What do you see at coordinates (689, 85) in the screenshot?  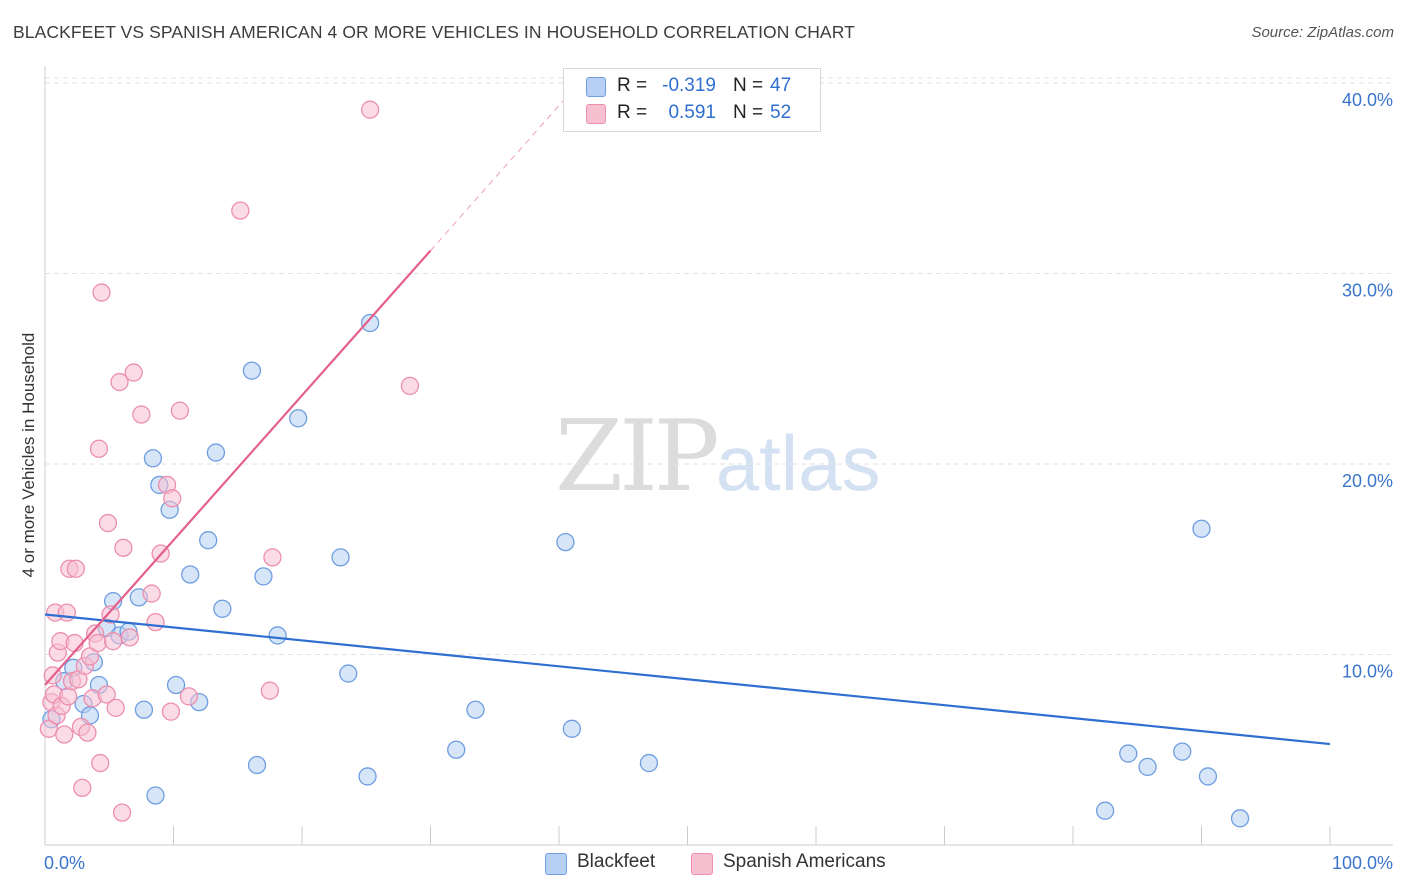 I see `legend-r-value: -0.319` at bounding box center [689, 85].